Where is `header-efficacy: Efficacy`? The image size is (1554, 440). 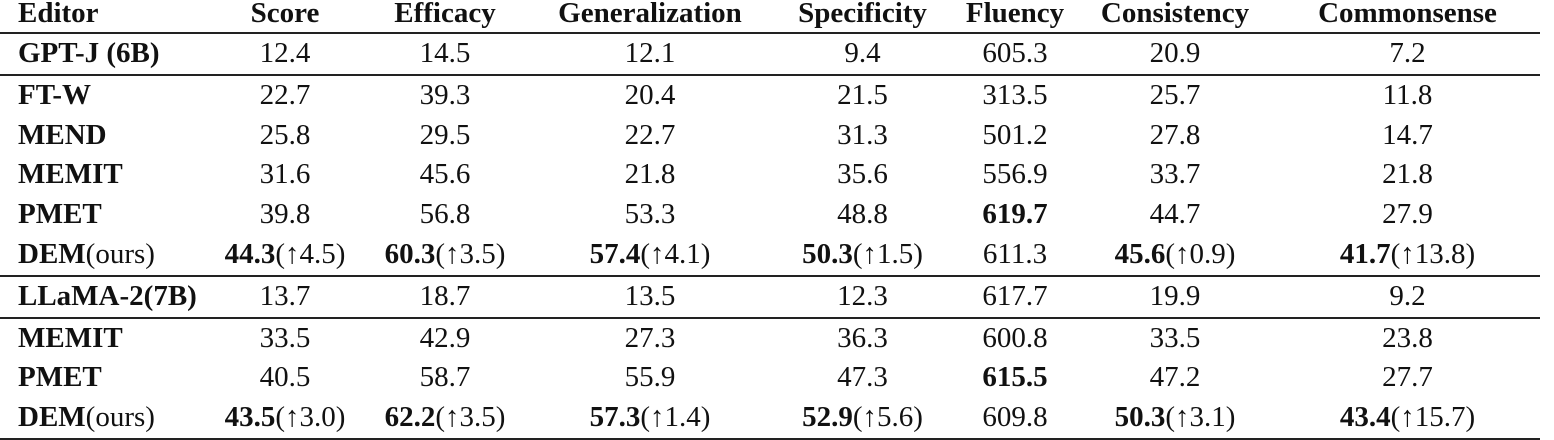 header-efficacy: Efficacy is located at coordinates (445, 17).